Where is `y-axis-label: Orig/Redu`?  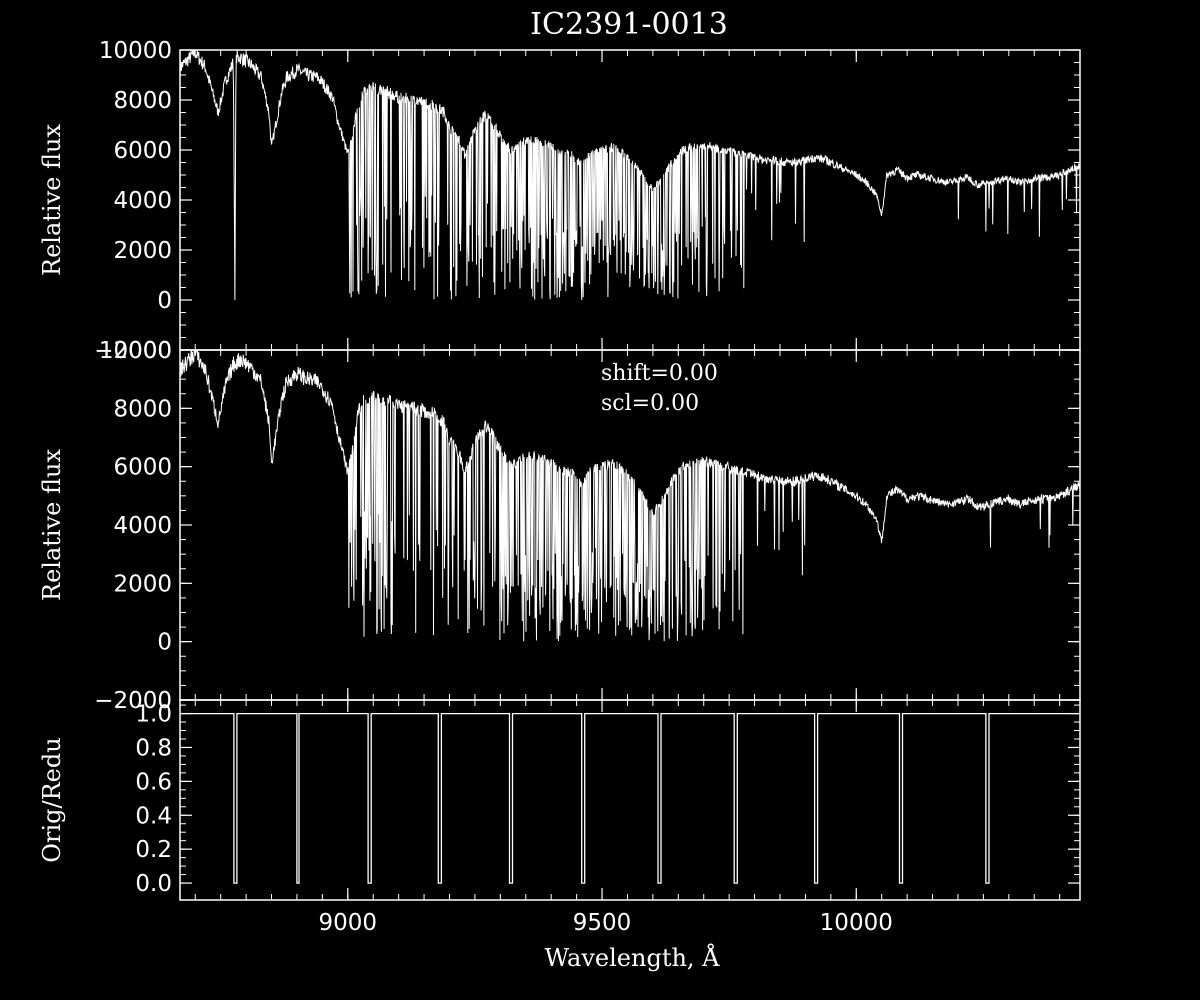
y-axis-label: Orig/Redu is located at coordinates (52, 799).